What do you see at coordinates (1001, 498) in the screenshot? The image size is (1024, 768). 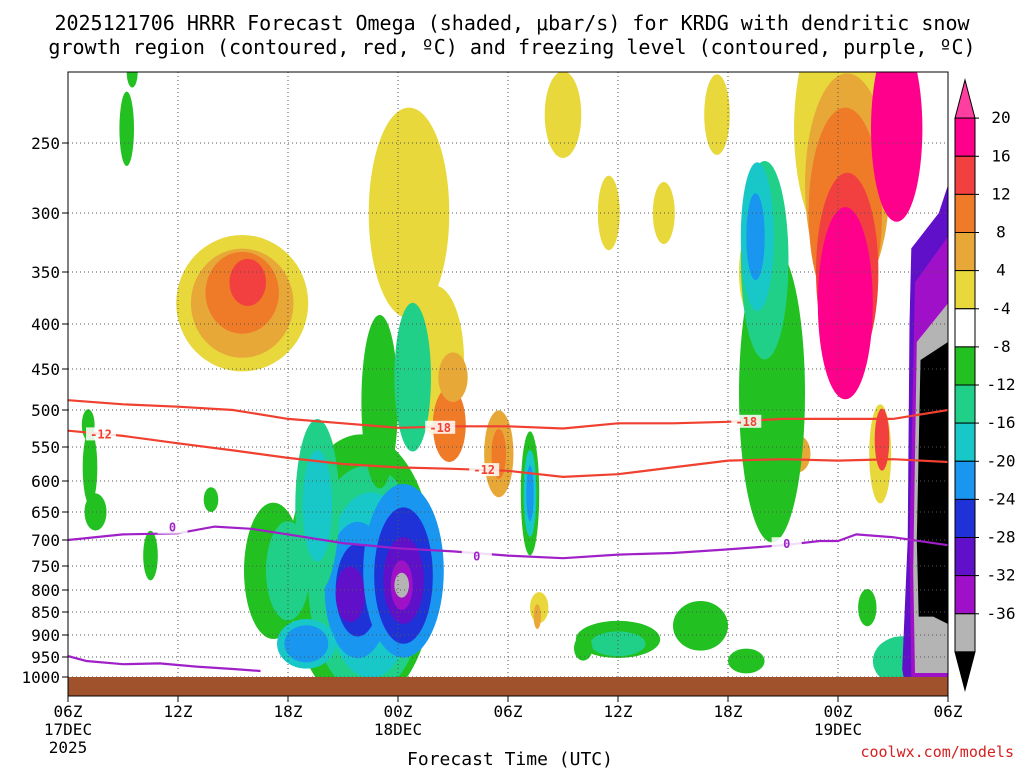 I see `colorbar-label: -24` at bounding box center [1001, 498].